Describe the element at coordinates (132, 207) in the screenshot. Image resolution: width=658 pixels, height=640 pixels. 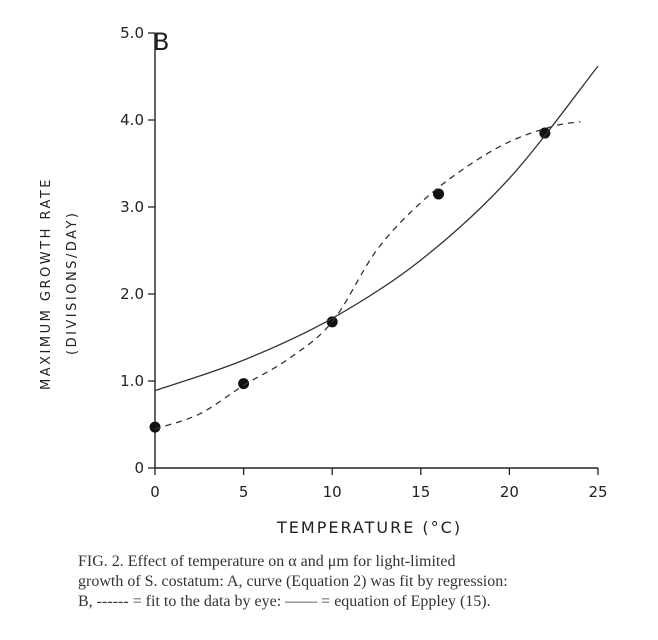
I see `y-tick-label: 3.0` at that location.